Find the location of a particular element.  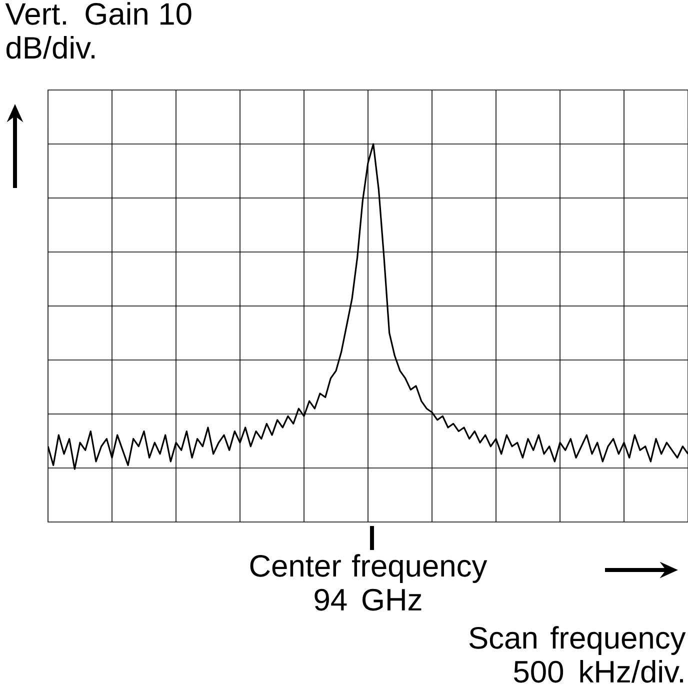

text: Center frequency 94 GHz is located at coordinates (368, 582).